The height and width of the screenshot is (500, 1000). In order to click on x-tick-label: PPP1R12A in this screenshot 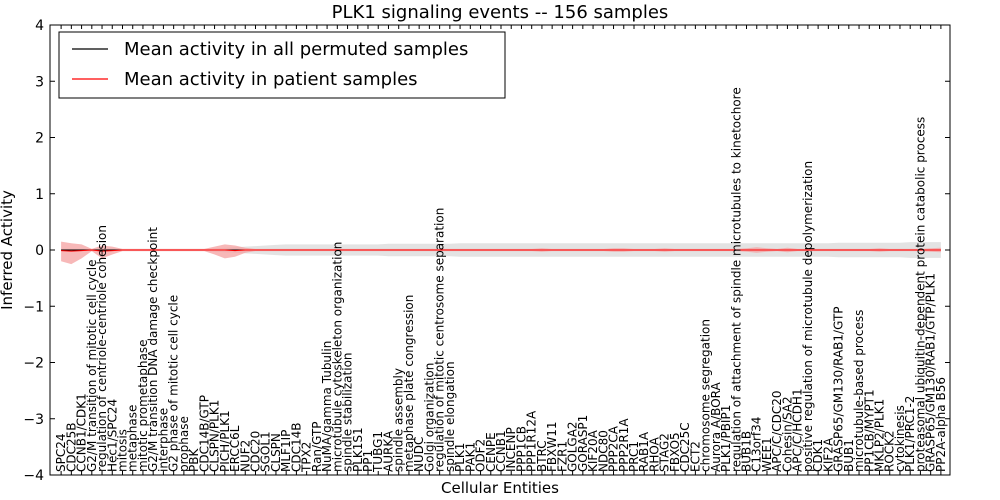, I will do `click(532, 441)`.